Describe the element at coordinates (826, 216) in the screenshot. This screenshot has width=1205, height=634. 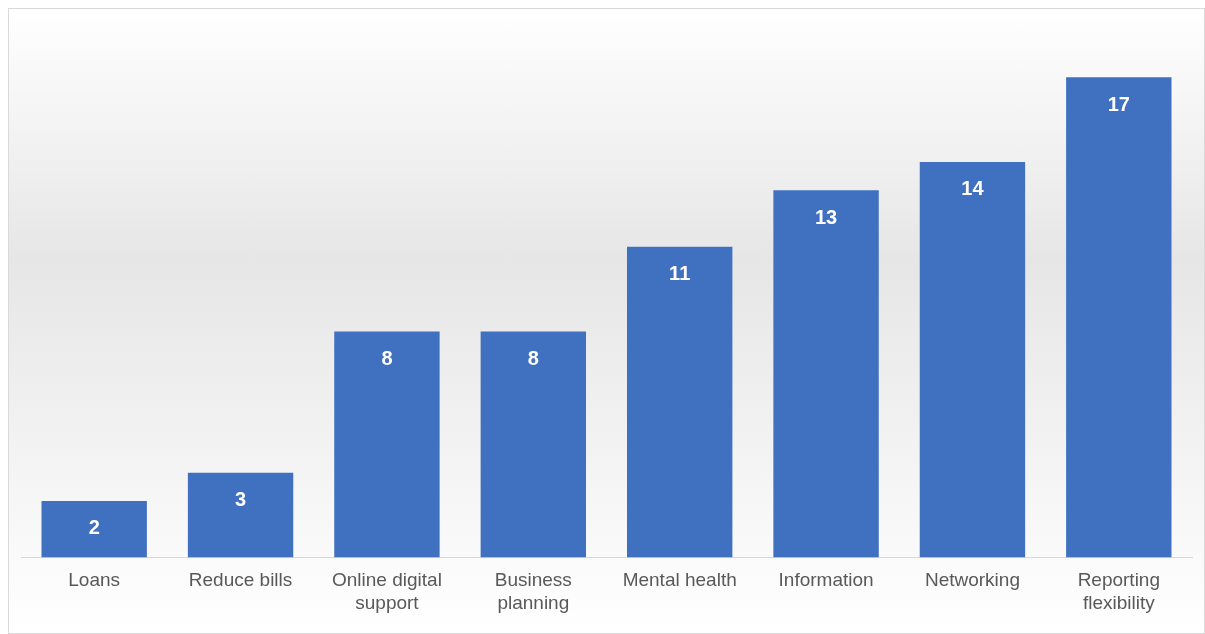
I see `data-label: 13` at that location.